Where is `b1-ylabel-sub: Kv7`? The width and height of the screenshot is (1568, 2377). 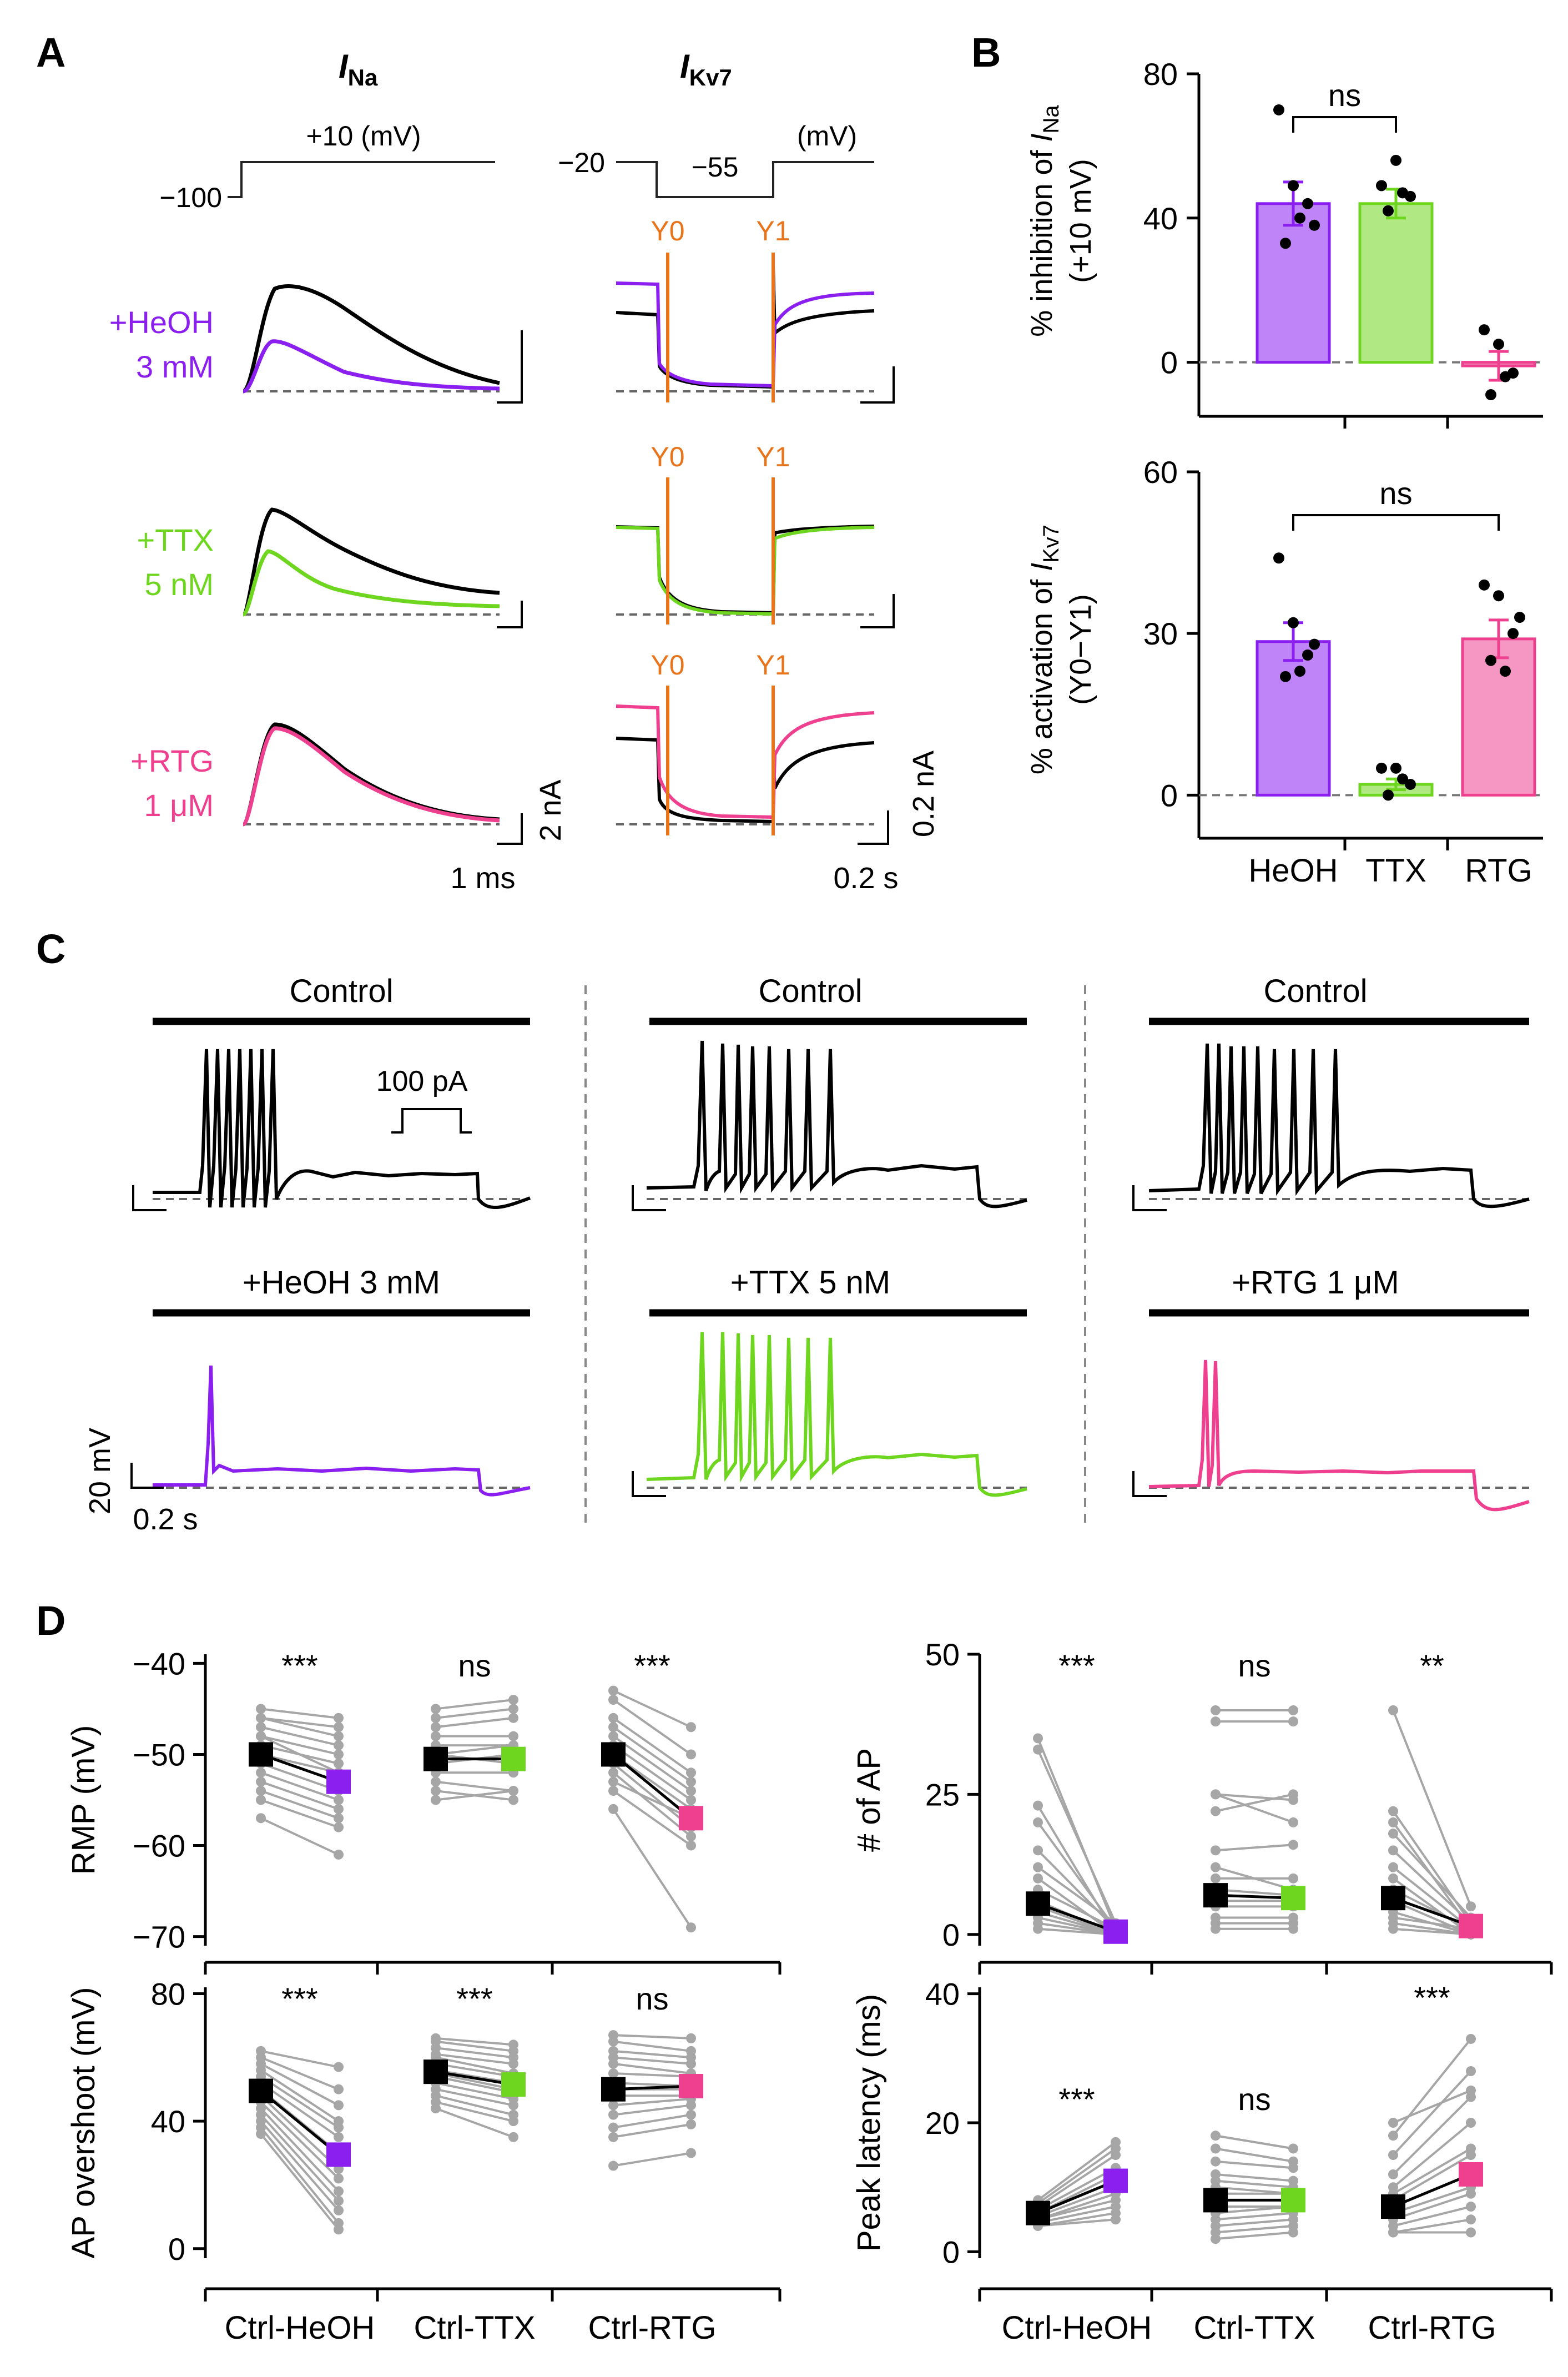 b1-ylabel-sub: Kv7 is located at coordinates (1051, 544).